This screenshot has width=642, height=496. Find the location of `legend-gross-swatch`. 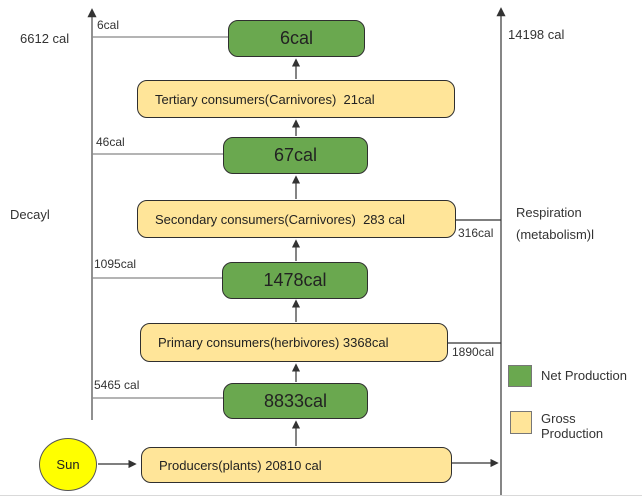

legend-gross-swatch is located at coordinates (521, 422).